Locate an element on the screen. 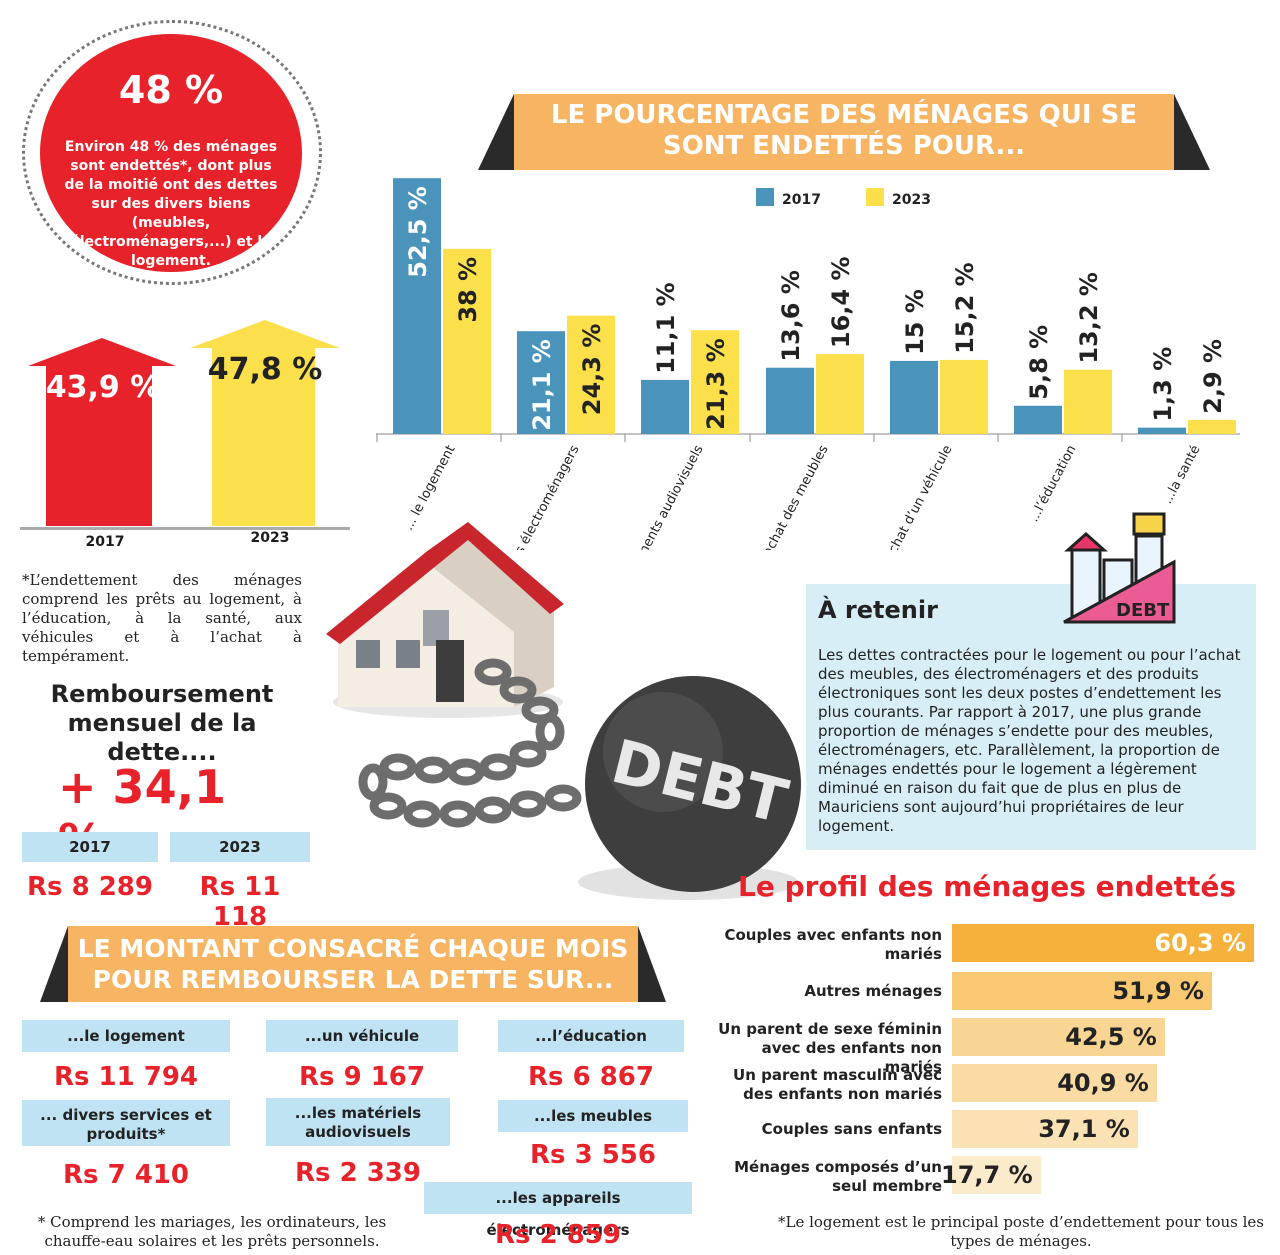 The width and height of the screenshot is (1280, 1255). bar-label-2023-2: 21,3 % is located at coordinates (716, 384).